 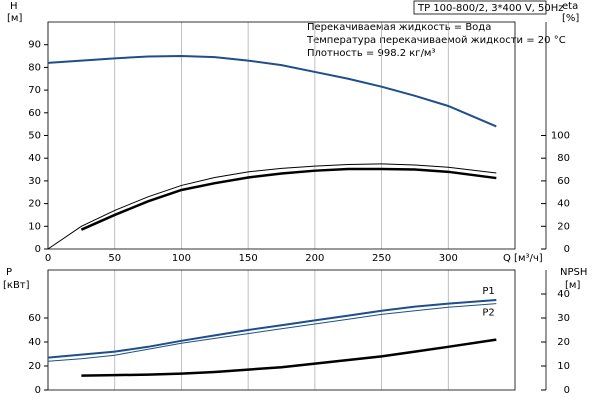 What do you see at coordinates (16, 285) in the screenshot?
I see `y-unit: [кВт]` at bounding box center [16, 285].